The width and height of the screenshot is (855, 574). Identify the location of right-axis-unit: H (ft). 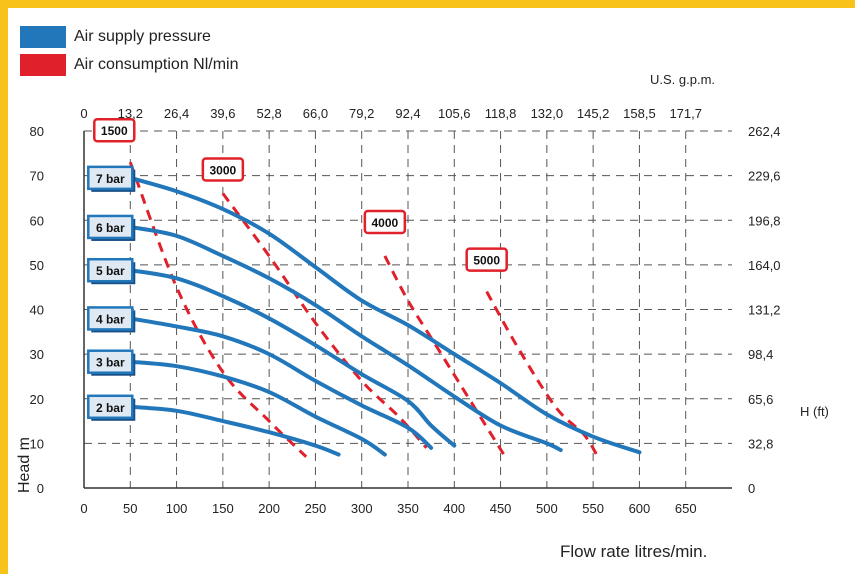
(814, 411).